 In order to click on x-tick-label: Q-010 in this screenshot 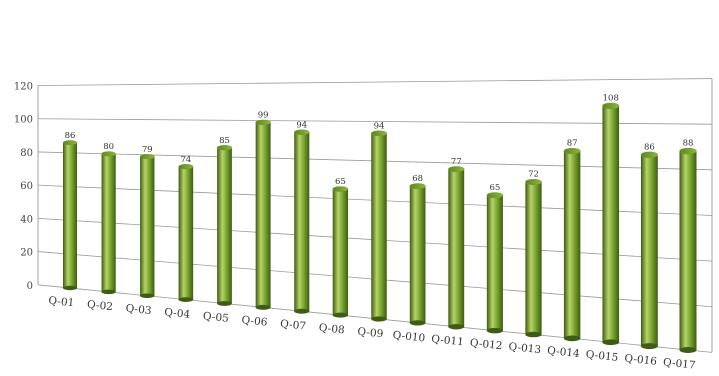, I will do `click(409, 336)`.